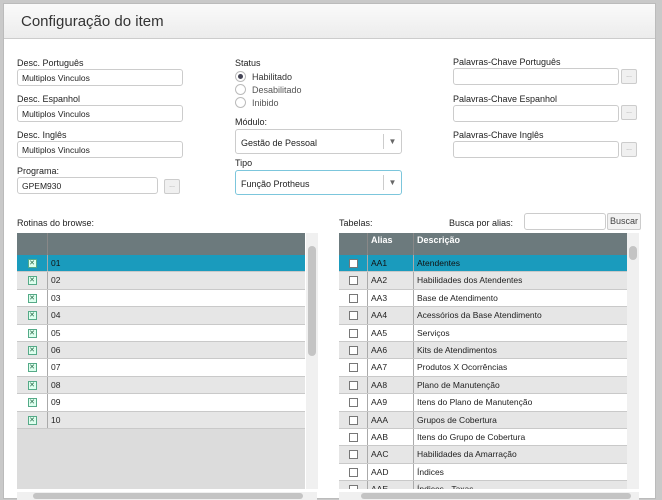 This screenshot has width=662, height=500. Describe the element at coordinates (263, 76) in the screenshot. I see `status-habilitado-radio: Habilitado` at that location.